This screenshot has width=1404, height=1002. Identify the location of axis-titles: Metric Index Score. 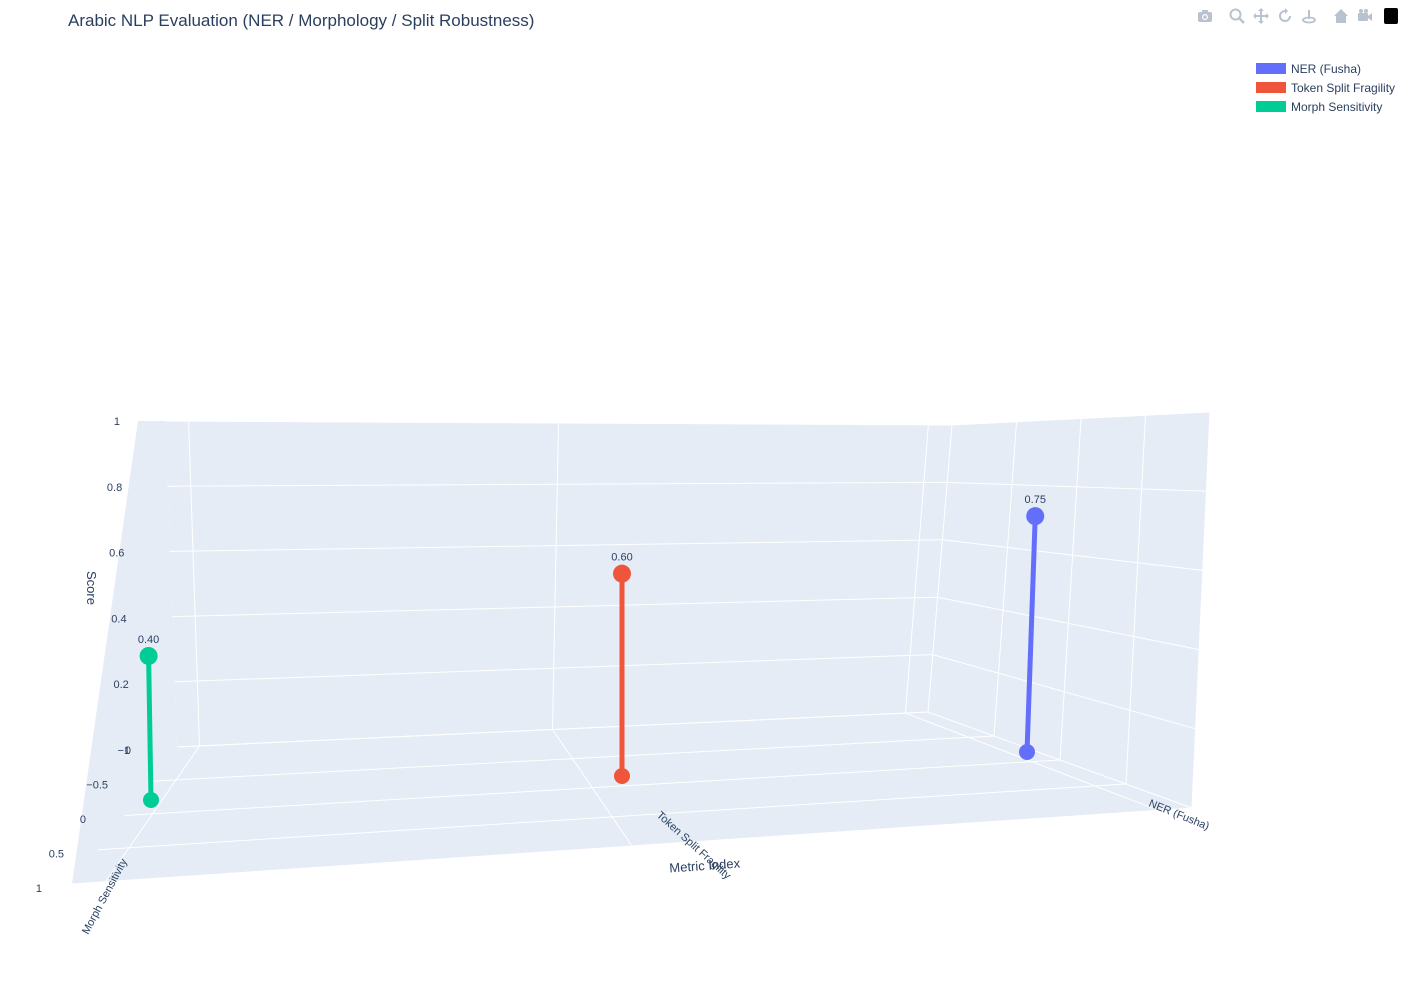
(412, 723).